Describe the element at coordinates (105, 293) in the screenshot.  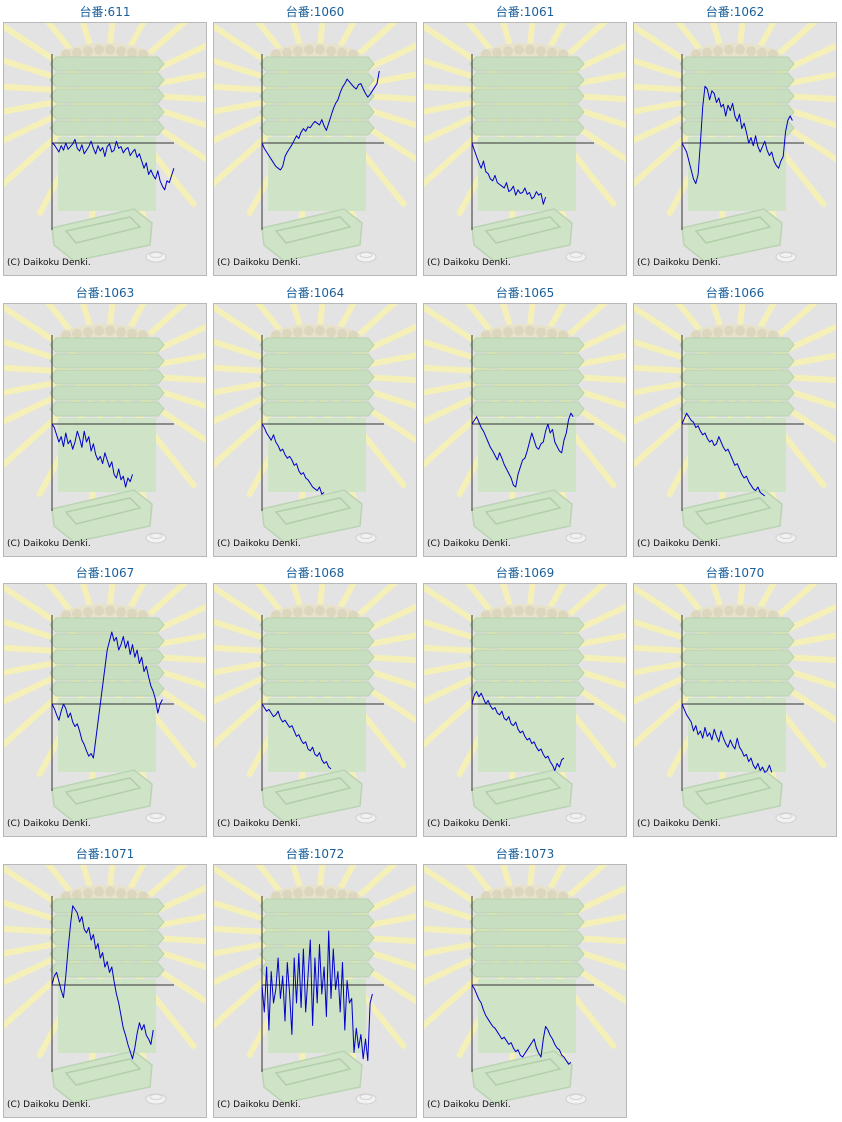
I see `machine-number-title: 台番:1063` at that location.